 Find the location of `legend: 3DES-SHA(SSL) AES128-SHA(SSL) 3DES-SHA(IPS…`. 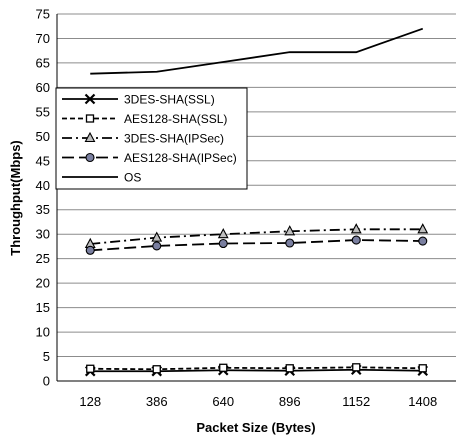

legend: 3DES-SHA(SSL) AES128-SHA(SSL) 3DES-SHA(IPS… is located at coordinates (151, 138).